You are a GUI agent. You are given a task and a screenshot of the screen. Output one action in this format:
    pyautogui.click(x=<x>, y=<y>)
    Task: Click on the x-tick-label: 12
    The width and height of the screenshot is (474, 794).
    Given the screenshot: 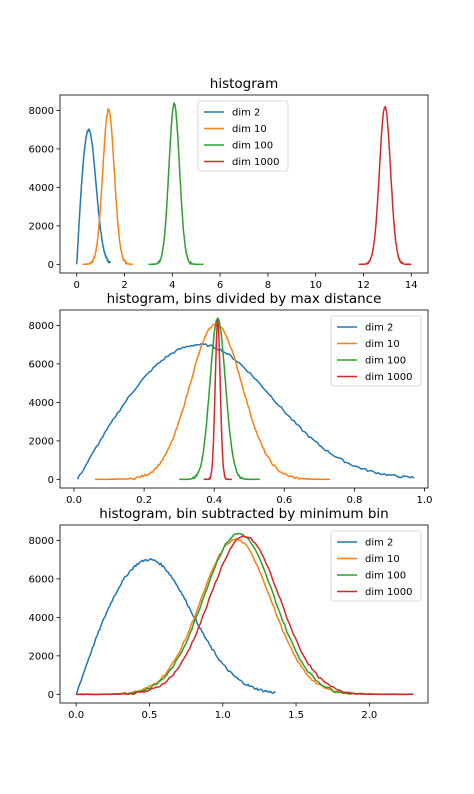 What is the action you would take?
    pyautogui.click(x=363, y=285)
    